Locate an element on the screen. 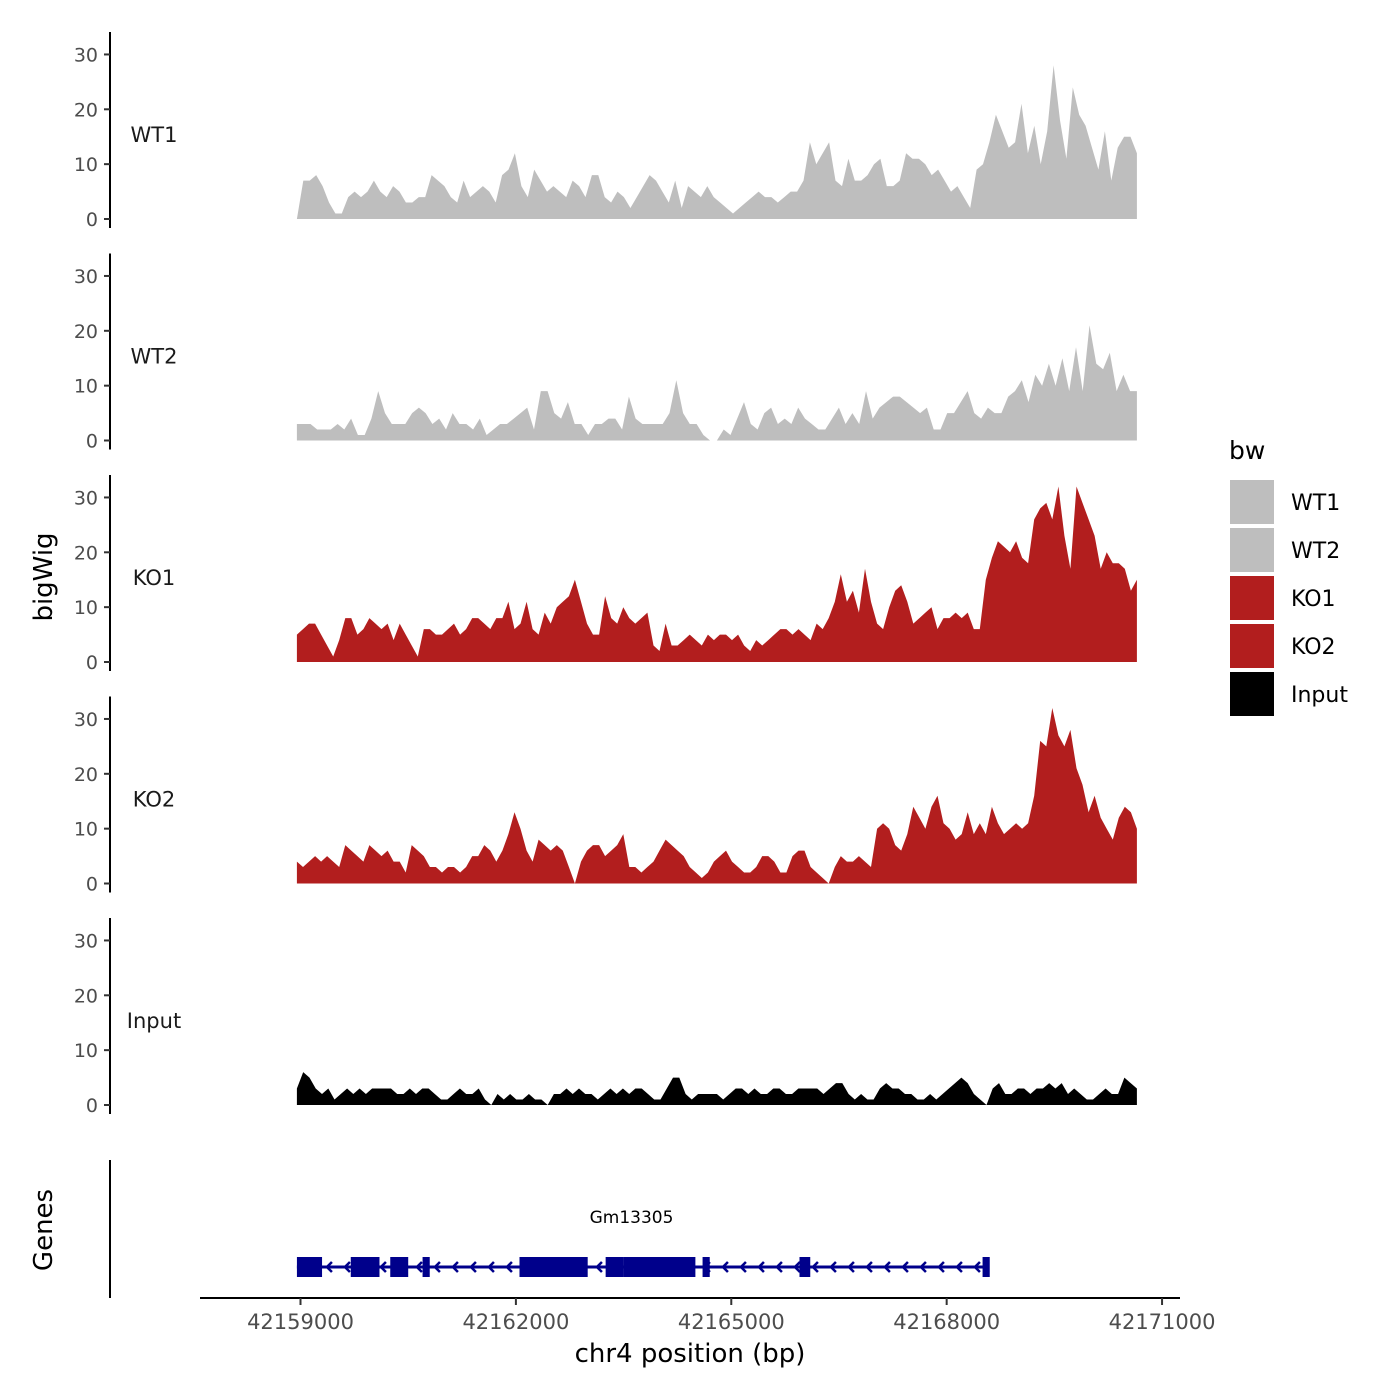 The width and height of the screenshot is (1400, 1400). x-tick-label: 42159000 is located at coordinates (300, 1322).